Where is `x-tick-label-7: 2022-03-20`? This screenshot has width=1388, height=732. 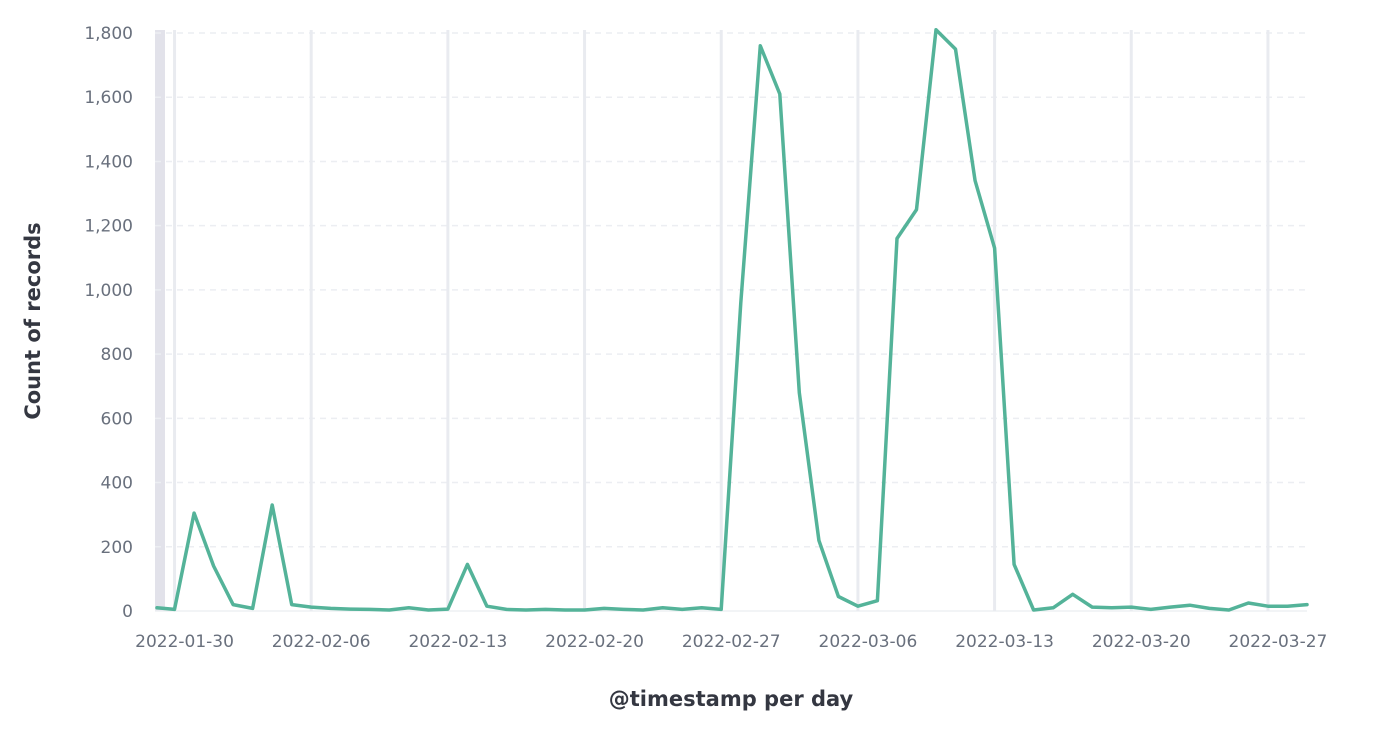 x-tick-label-7: 2022-03-20 is located at coordinates (1141, 642).